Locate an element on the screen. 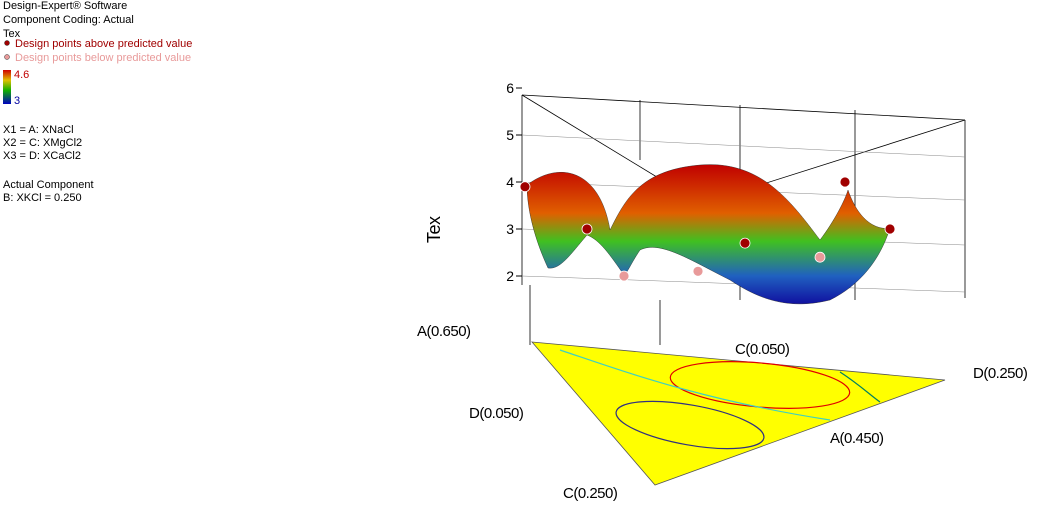 This screenshot has height=505, width=1046. axis-label: A(0.450) is located at coordinates (857, 438).